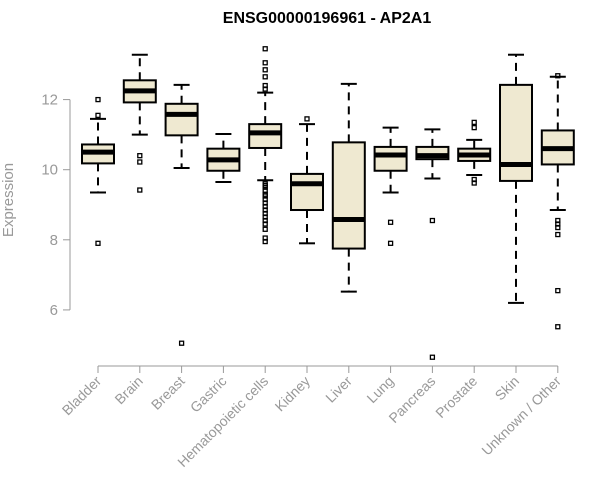 Image resolution: width=600 pixels, height=500 pixels. What do you see at coordinates (82, 396) in the screenshot?
I see `x-tick-label: Bladder` at bounding box center [82, 396].